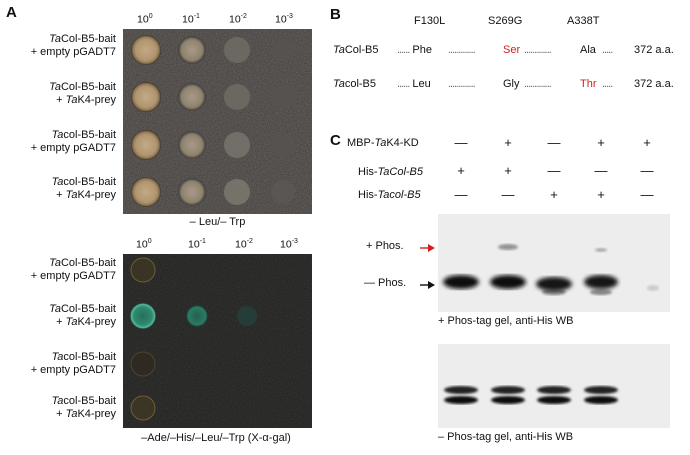 The image size is (690, 455). What do you see at coordinates (588, 50) in the screenshot?
I see `residue-a338: Ala` at bounding box center [588, 50].